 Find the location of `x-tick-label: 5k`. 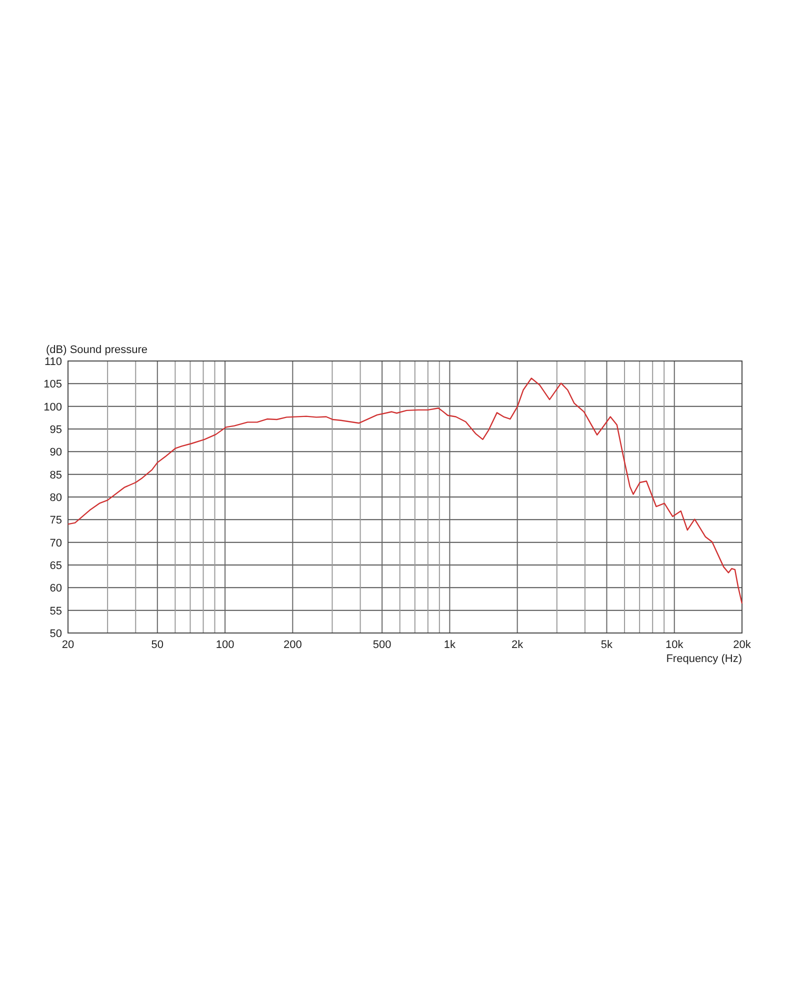

x-tick-label: 5k is located at coordinates (607, 645).